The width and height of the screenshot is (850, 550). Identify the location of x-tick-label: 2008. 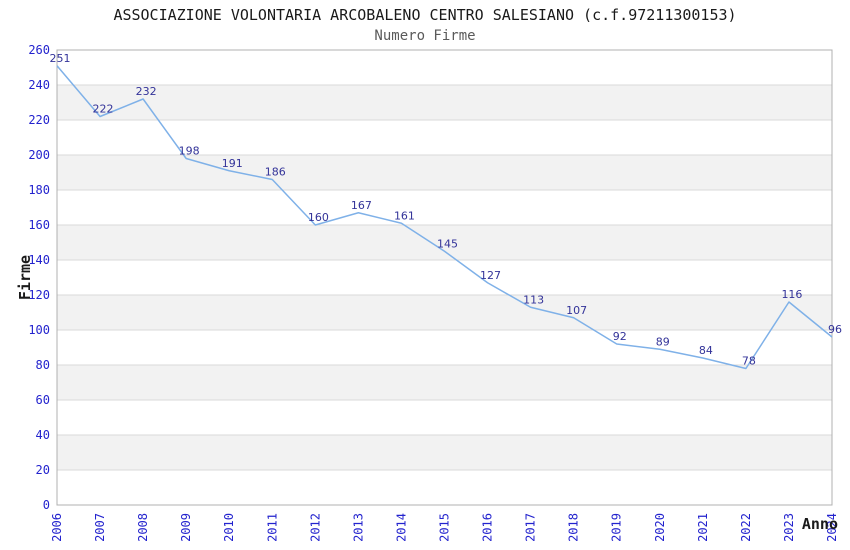
(143, 527).